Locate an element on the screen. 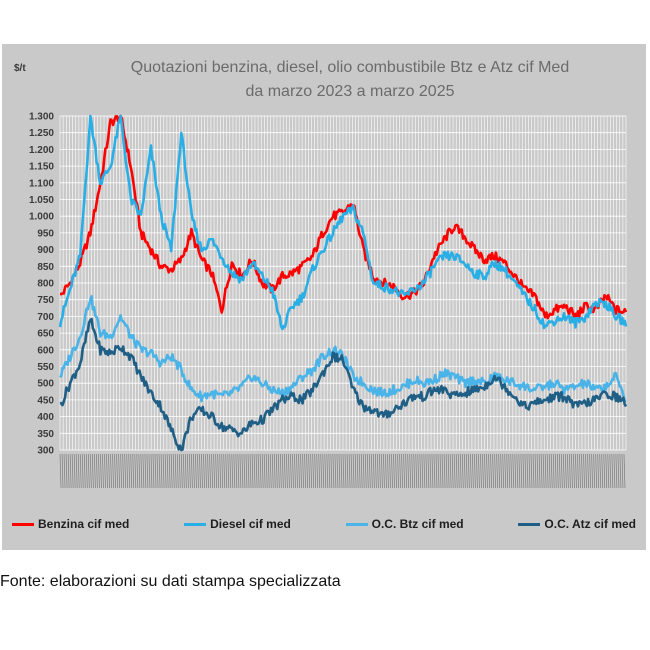  legend-label-oc-btz: O.C. Btz cif med is located at coordinates (417, 524).